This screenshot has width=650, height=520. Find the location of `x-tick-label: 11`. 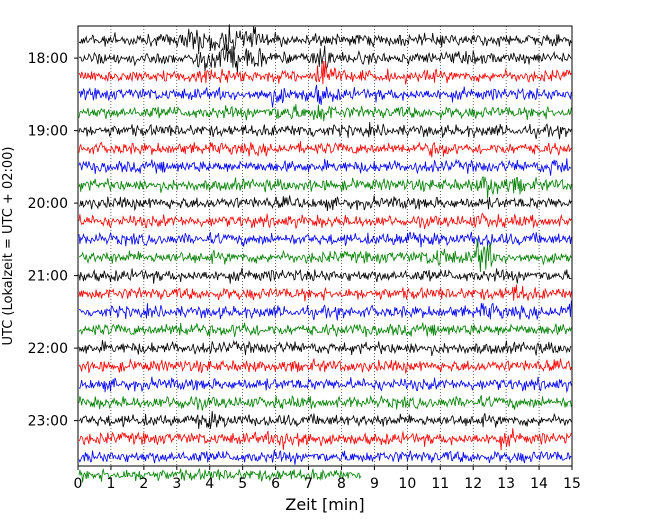

x-tick-label: 11 is located at coordinates (440, 484).